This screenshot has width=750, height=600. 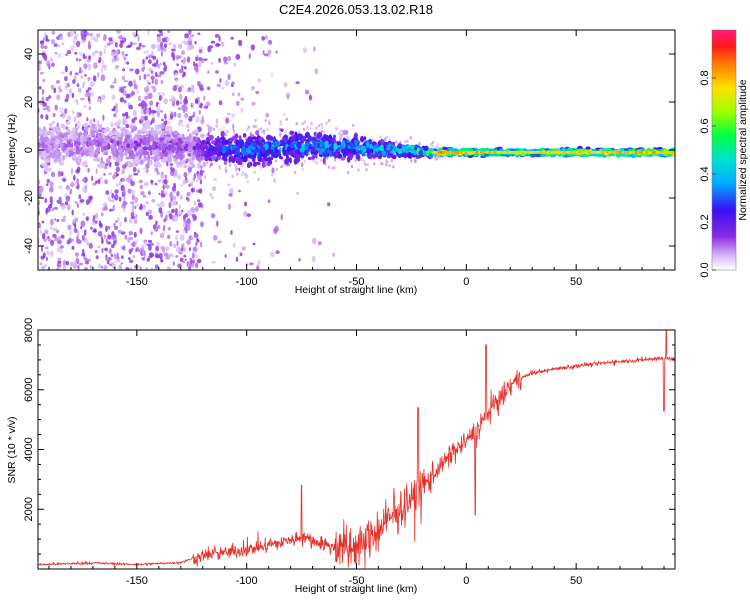 What do you see at coordinates (29, 198) in the screenshot?
I see `y-tick-label: -20` at bounding box center [29, 198].